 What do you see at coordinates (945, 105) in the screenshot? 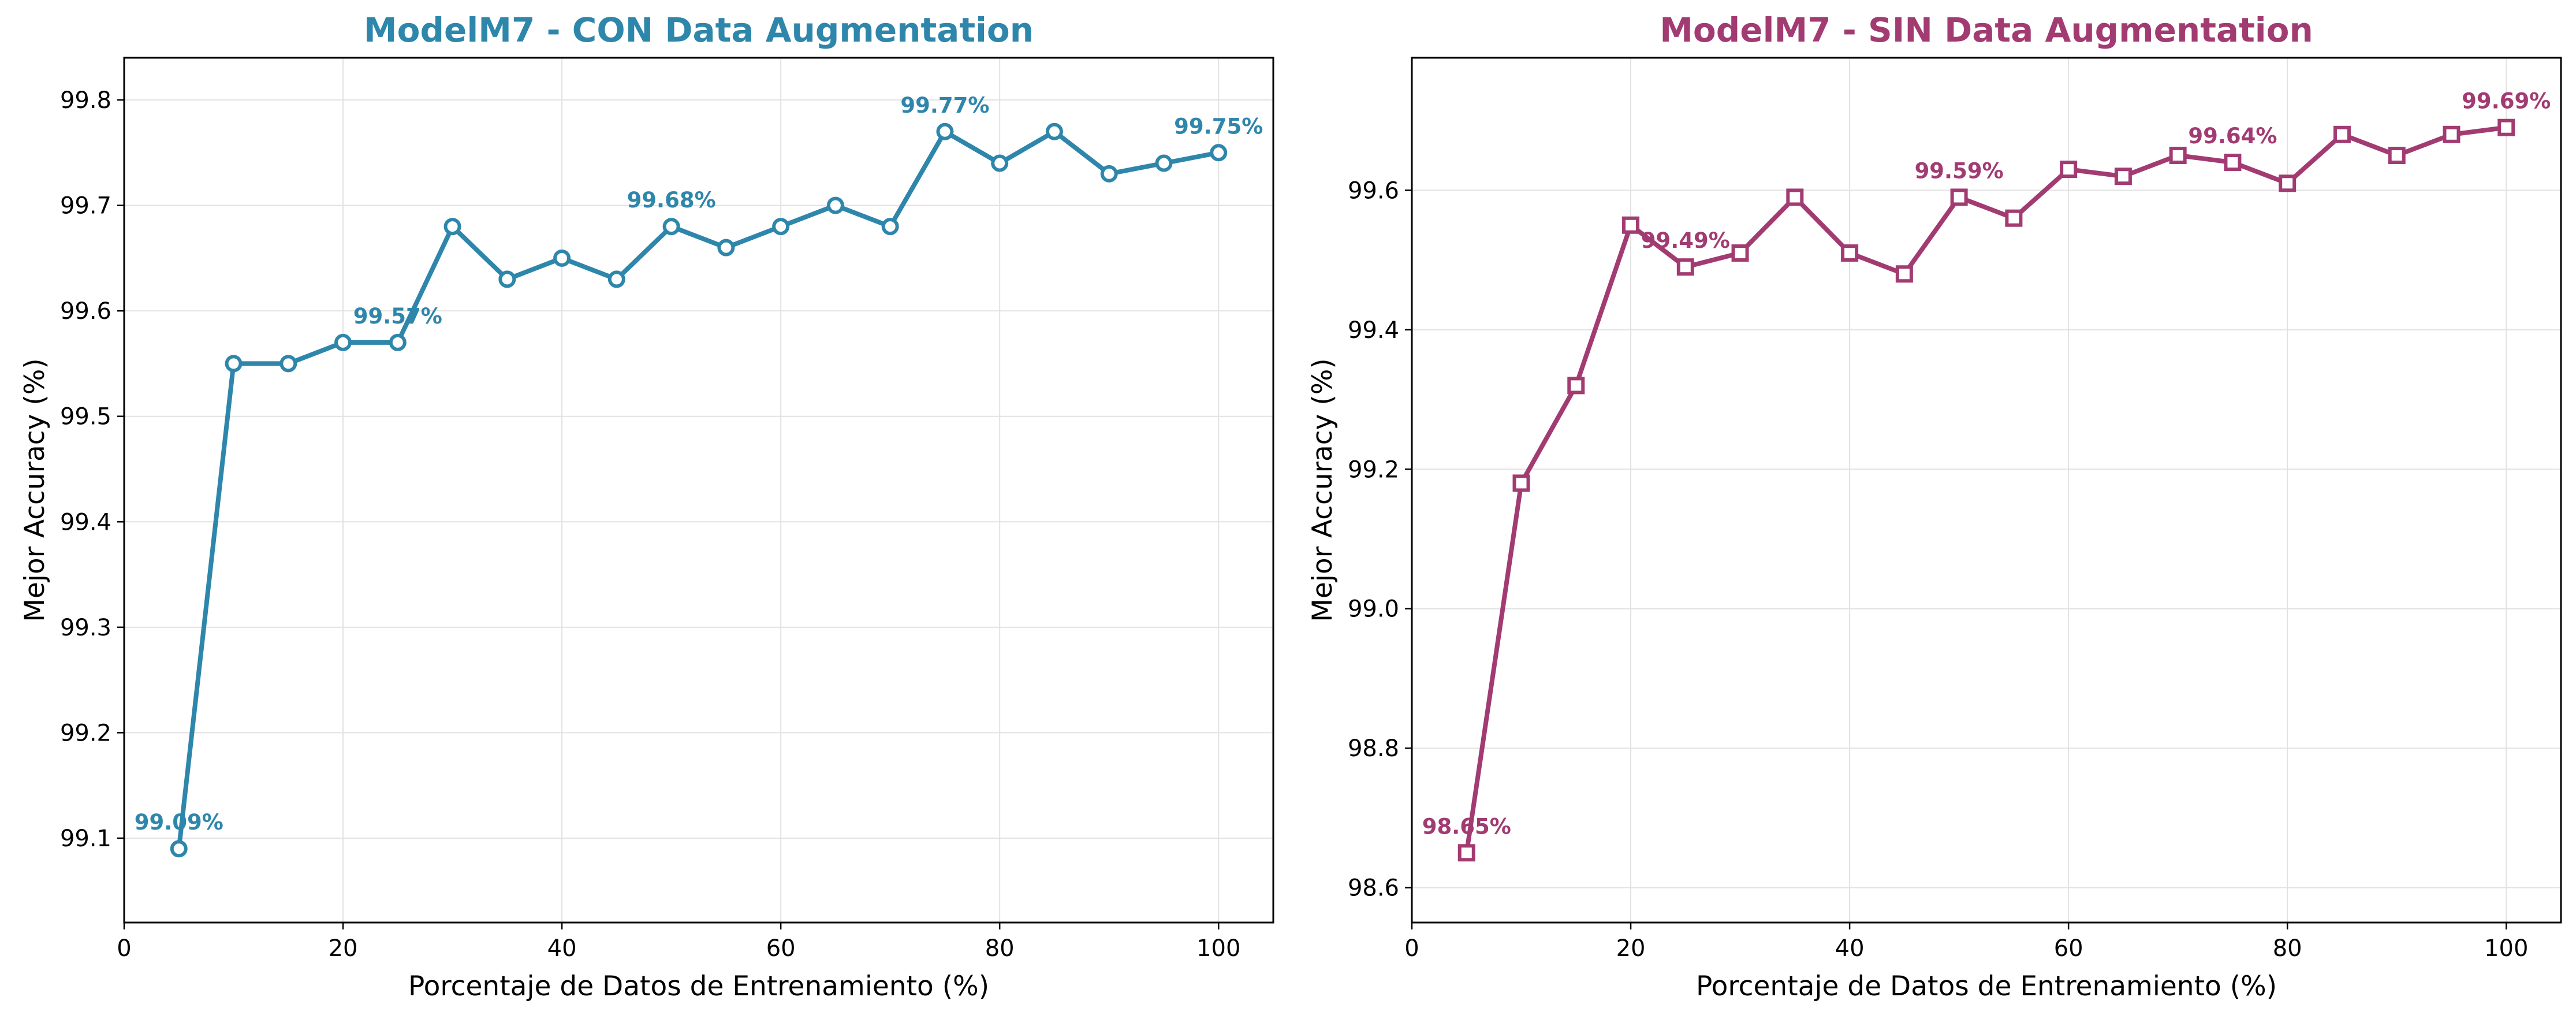
I see `data-label: 99.77%` at bounding box center [945, 105].